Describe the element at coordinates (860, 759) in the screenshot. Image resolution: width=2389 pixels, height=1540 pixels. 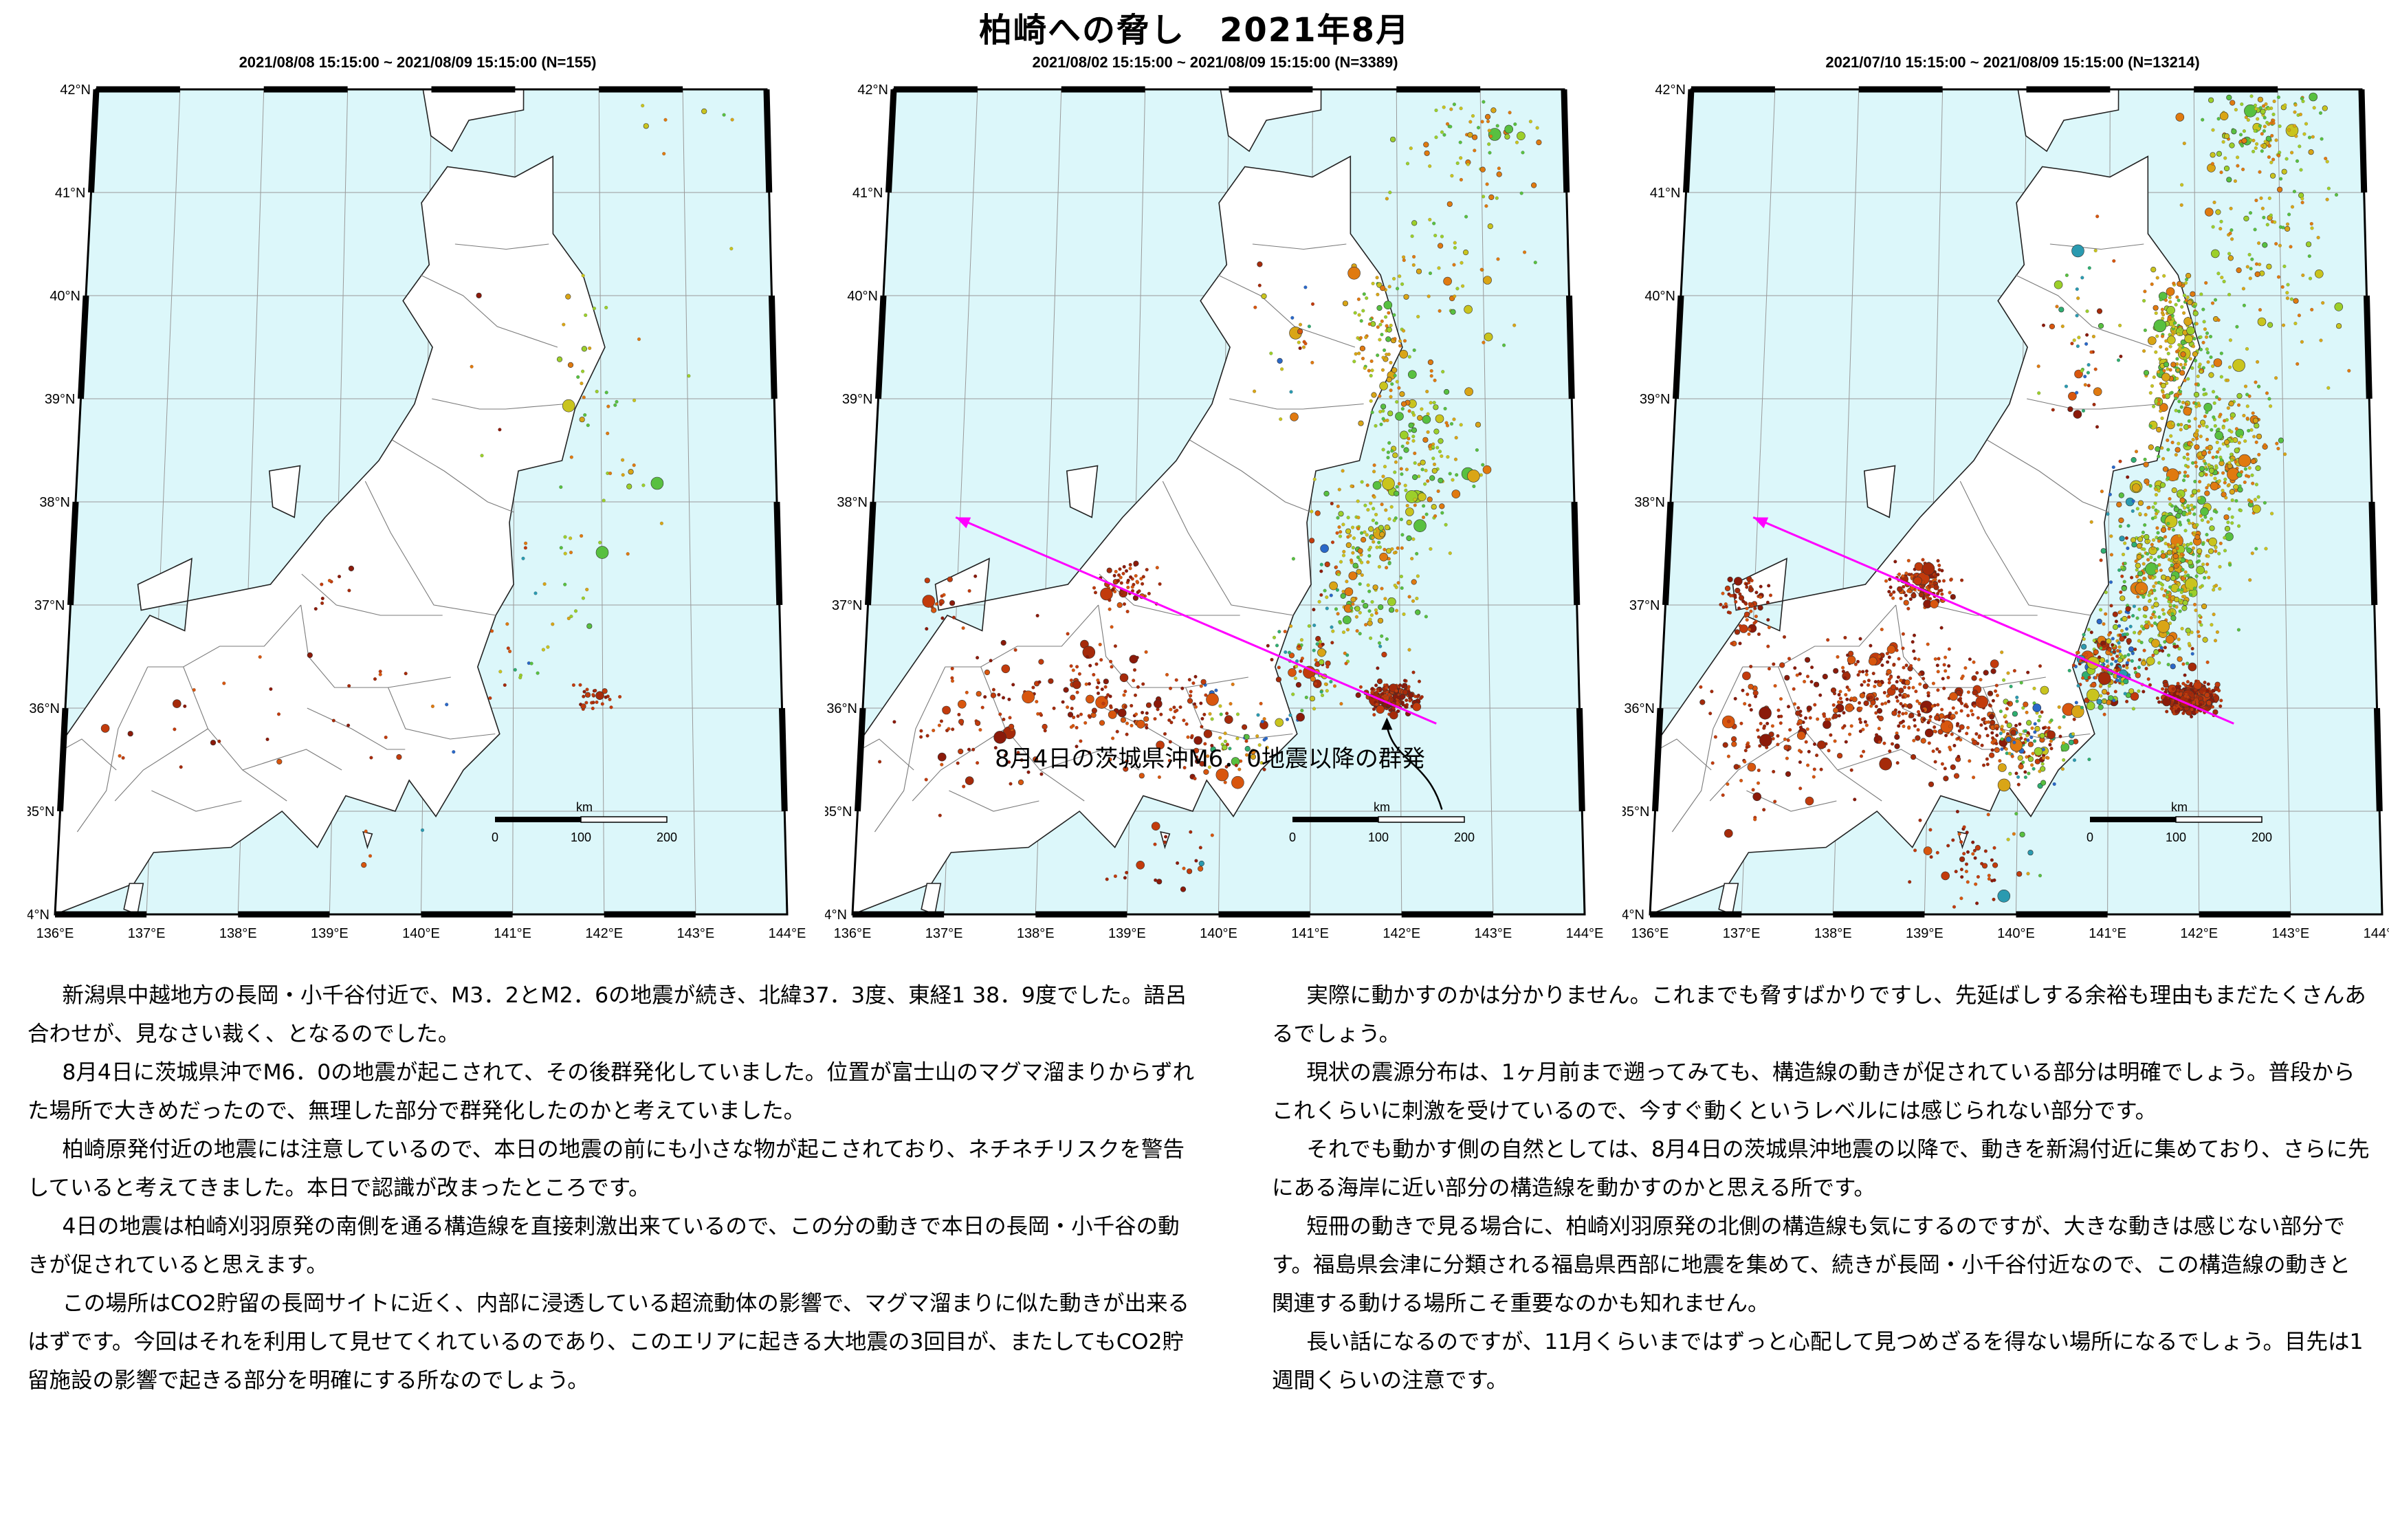
I see `frame-segment` at that location.